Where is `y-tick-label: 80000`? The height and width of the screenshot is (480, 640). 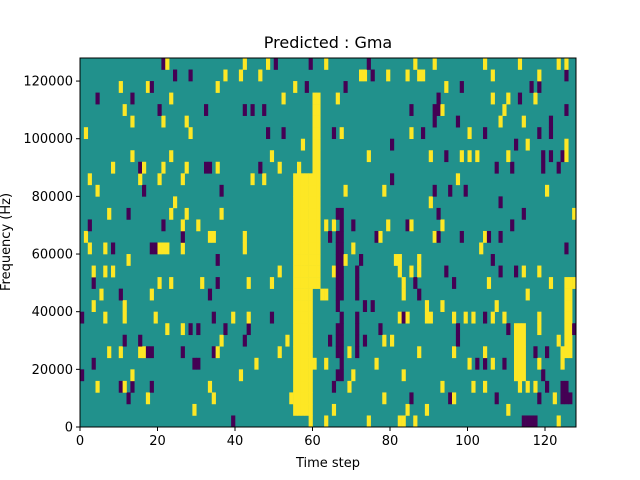 y-tick-label: 80000 is located at coordinates (52, 197).